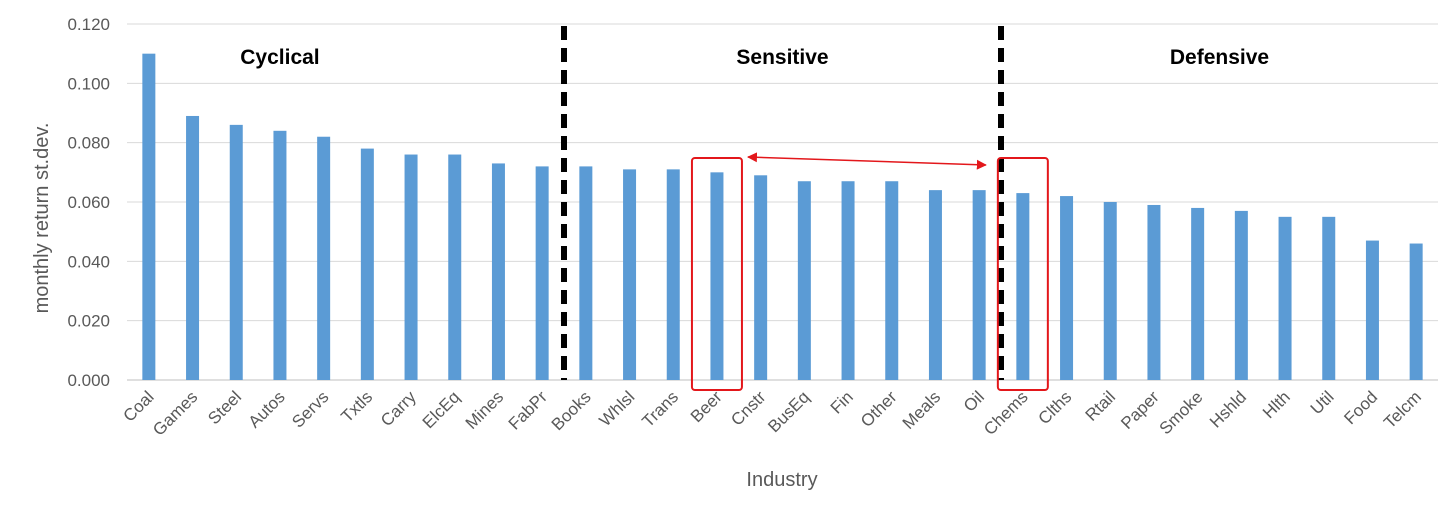  I want to click on bar-fabpr, so click(542, 273).